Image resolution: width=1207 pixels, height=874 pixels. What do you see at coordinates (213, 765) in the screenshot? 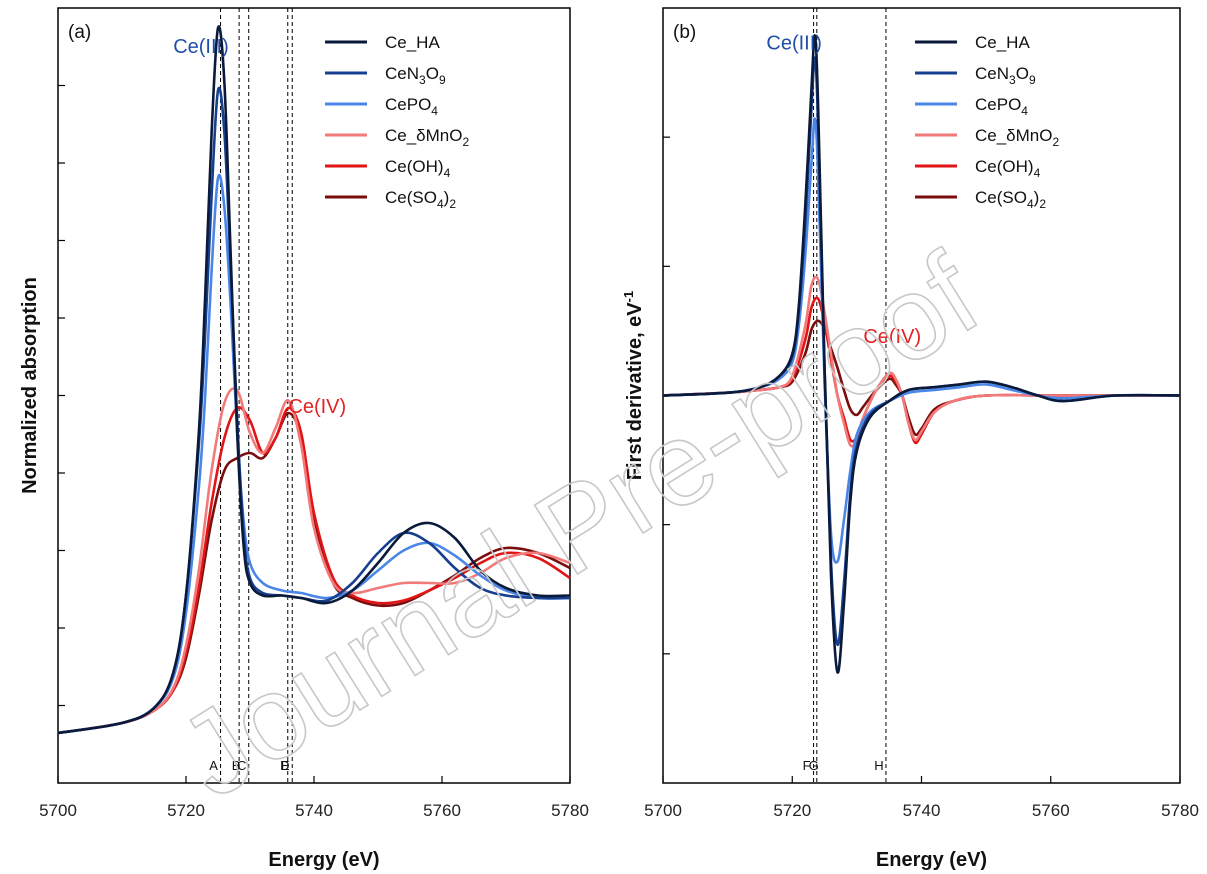
I see `marker-label-A: A` at bounding box center [213, 765].